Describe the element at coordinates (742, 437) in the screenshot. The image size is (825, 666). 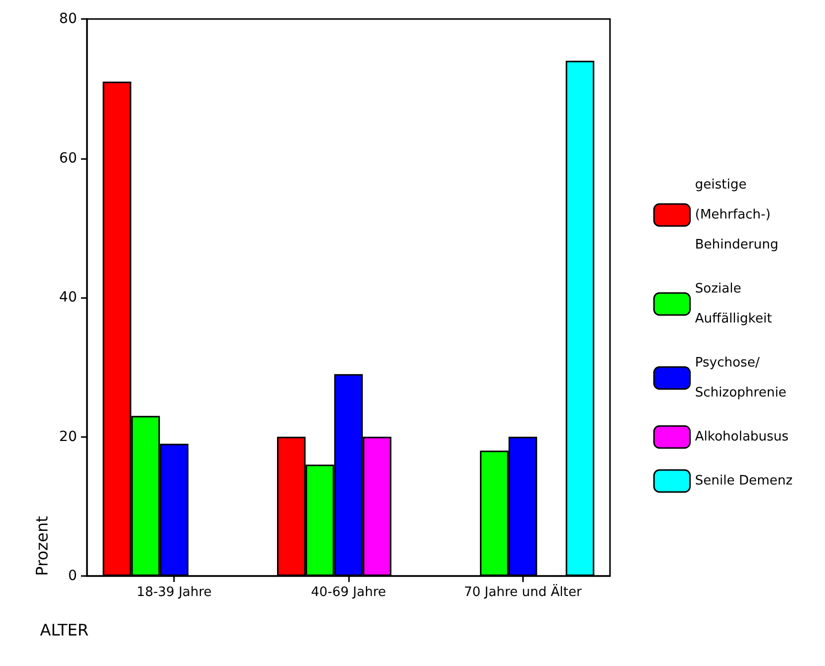
I see `legend-label: Alkoholabusus` at that location.